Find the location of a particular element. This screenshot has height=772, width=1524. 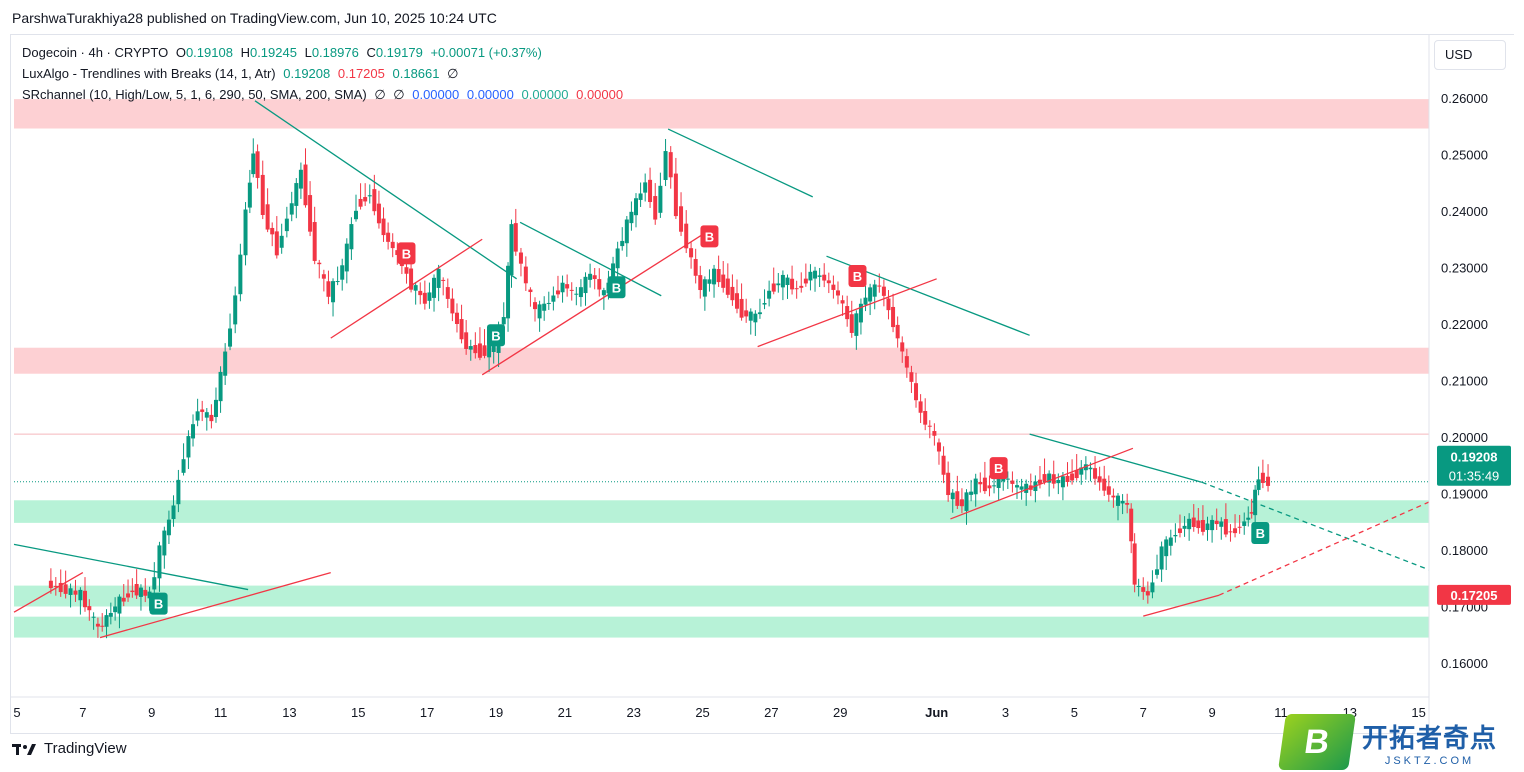

legend-open: 0.19108 is located at coordinates (209, 52).